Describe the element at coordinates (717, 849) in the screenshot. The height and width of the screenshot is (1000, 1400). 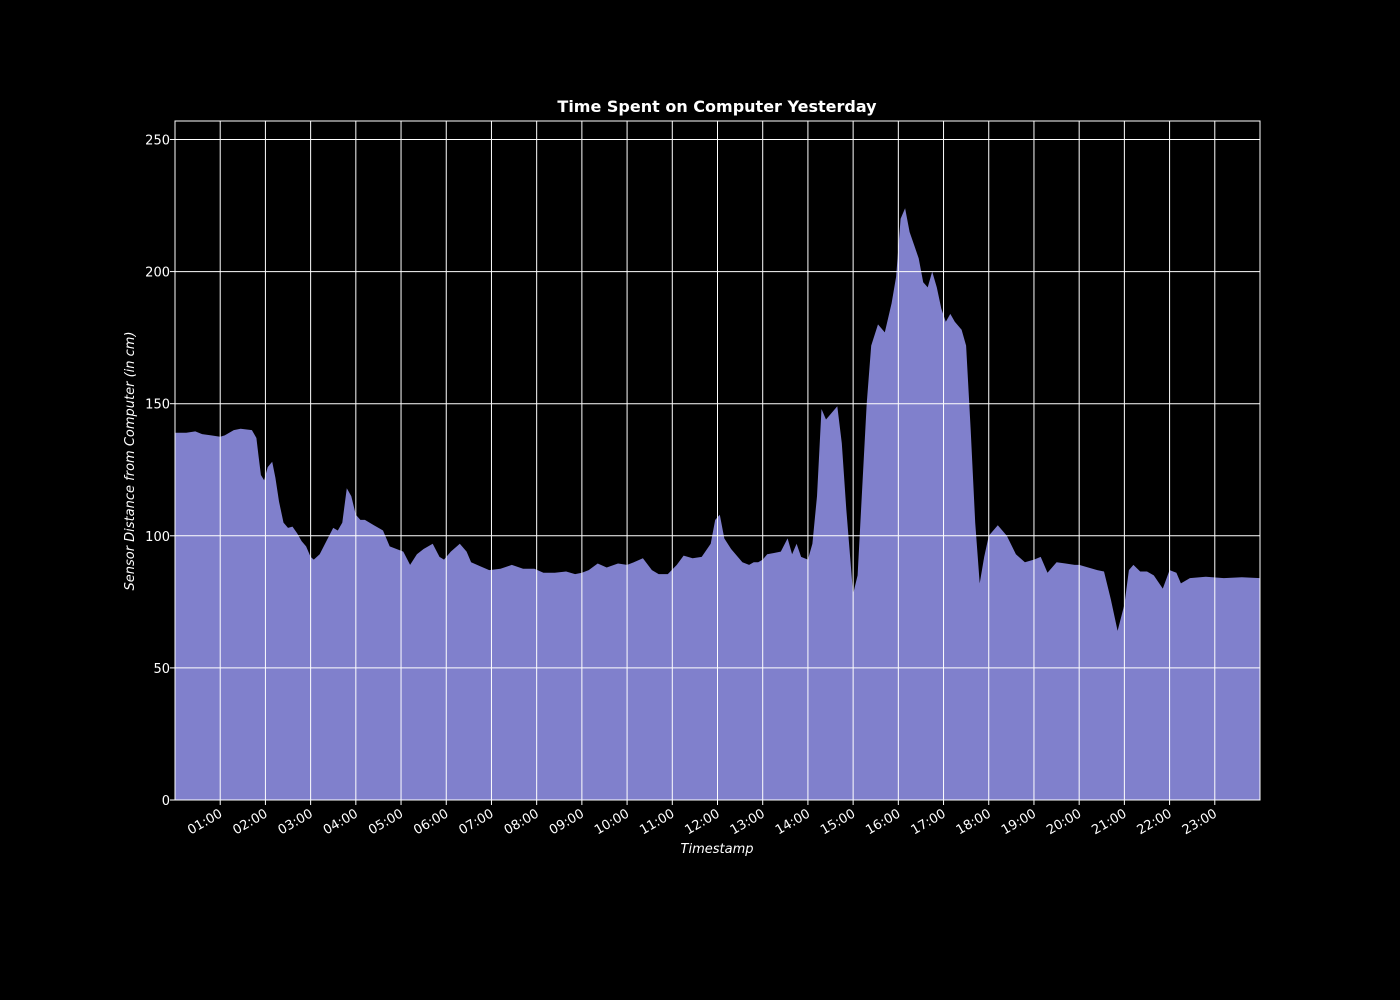
I see `x-axis-label: Timestamp` at that location.